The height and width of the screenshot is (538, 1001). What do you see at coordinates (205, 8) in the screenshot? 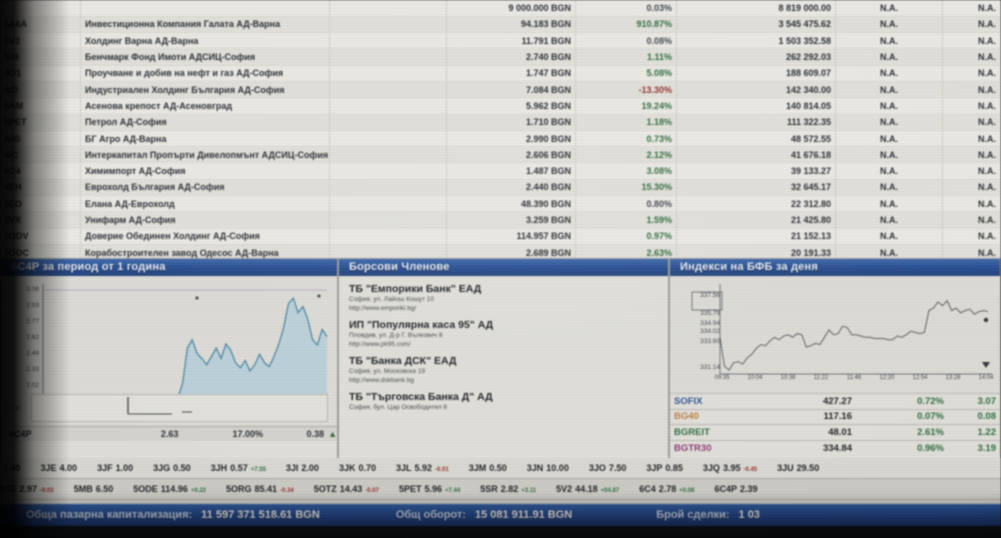
I see `cell-issuer` at bounding box center [205, 8].